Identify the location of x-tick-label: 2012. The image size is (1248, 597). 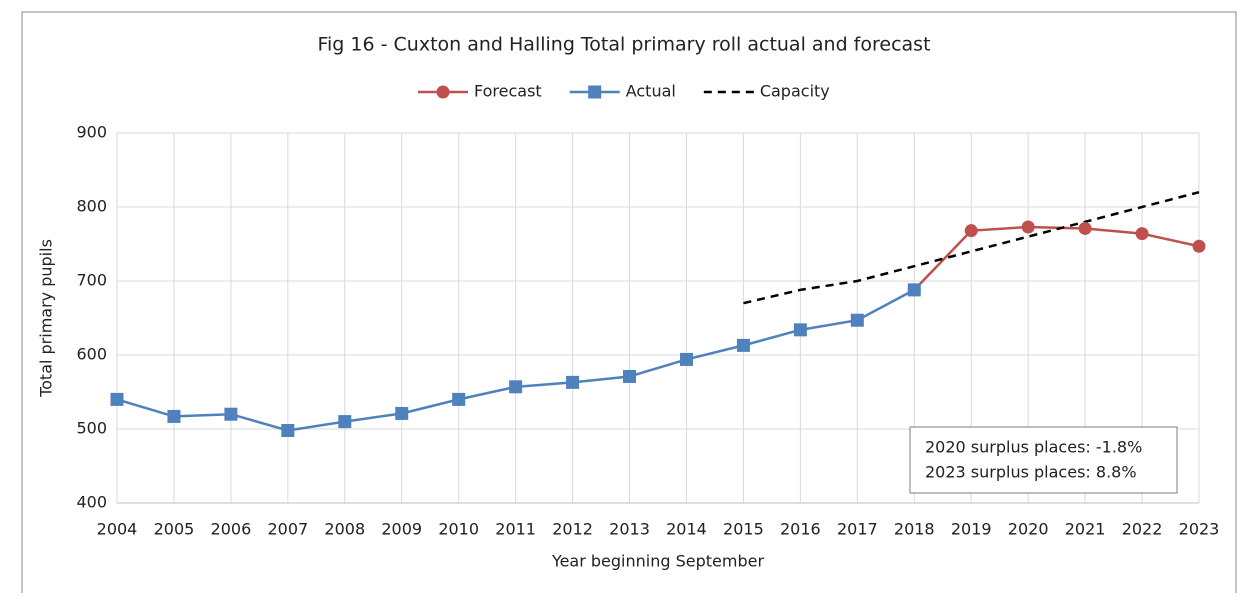
(572, 529).